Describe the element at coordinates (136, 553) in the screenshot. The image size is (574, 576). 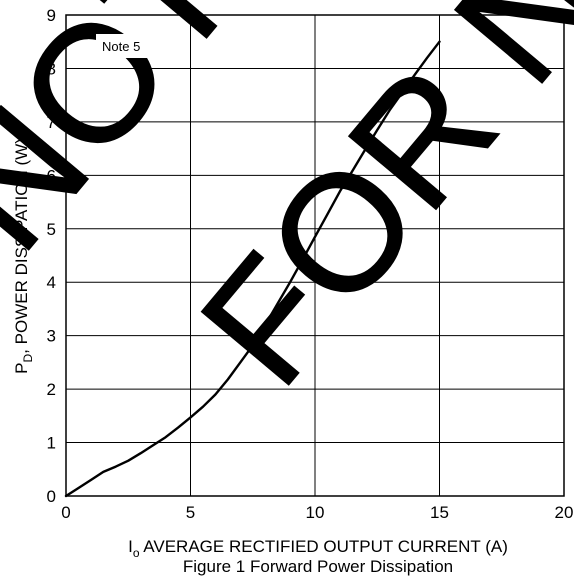
I see `x-axis-title-subscript: o` at that location.